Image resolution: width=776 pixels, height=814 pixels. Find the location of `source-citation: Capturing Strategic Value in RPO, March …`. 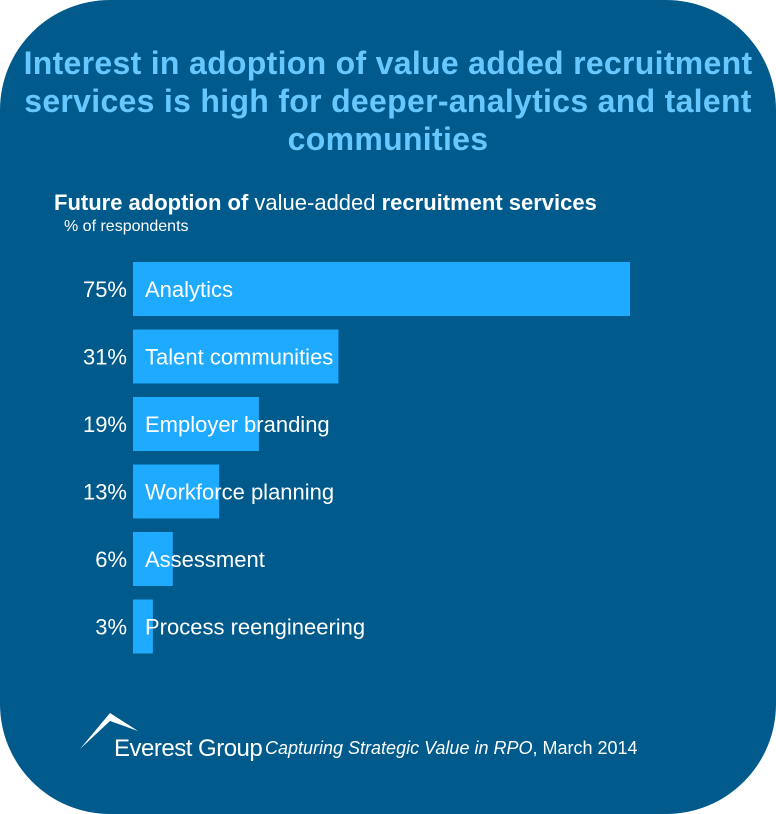

source-citation: Capturing Strategic Value in RPO, March … is located at coordinates (451, 748).